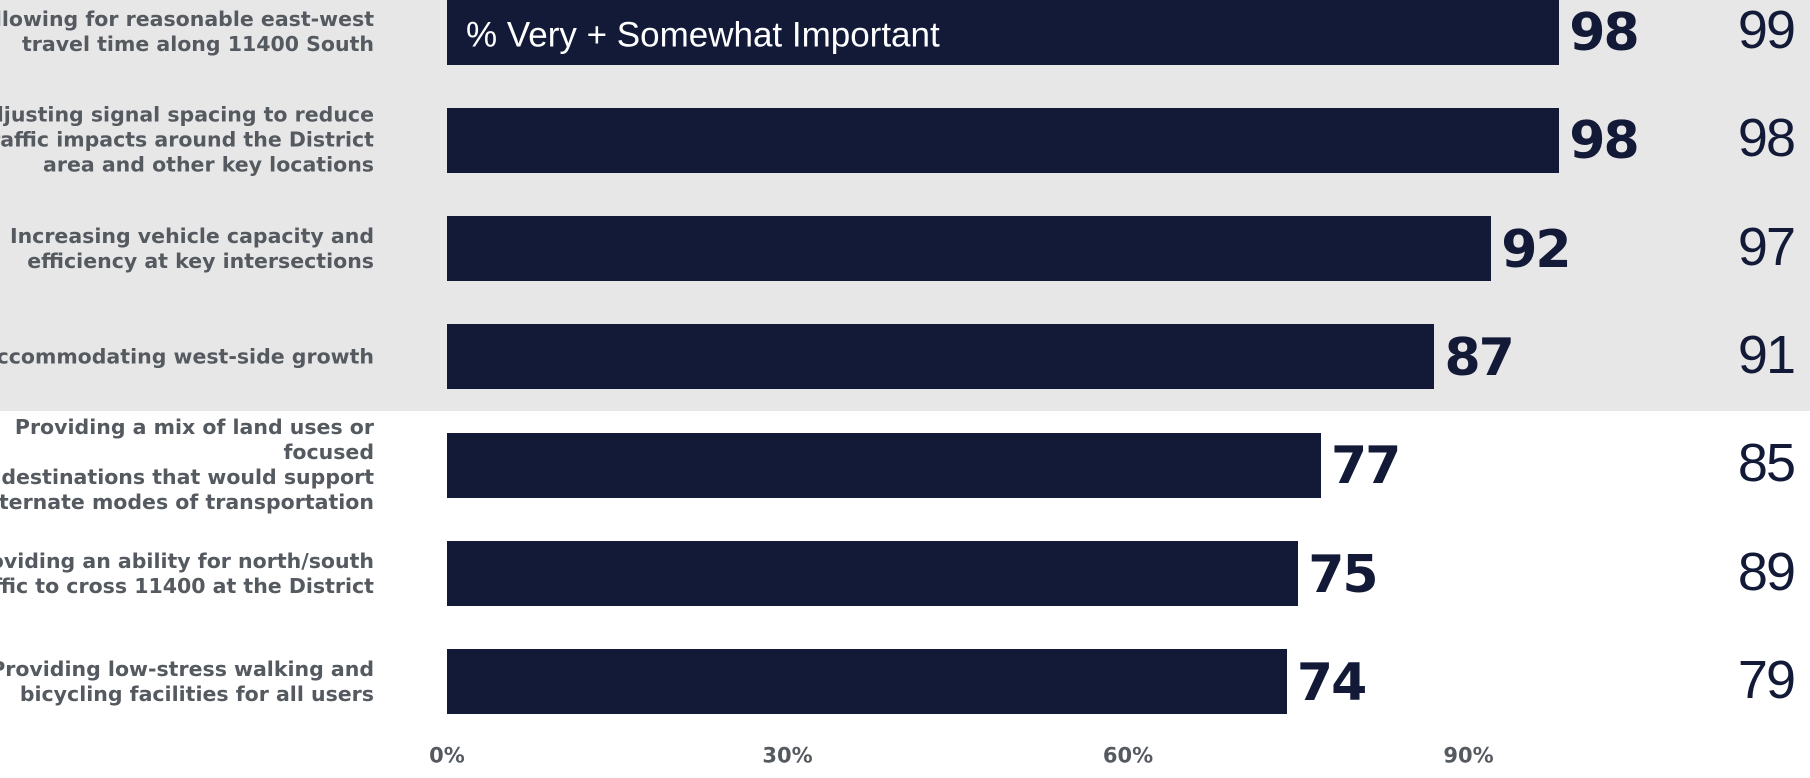 The height and width of the screenshot is (778, 1810). I want to click on comparison-value: 91, so click(1766, 354).